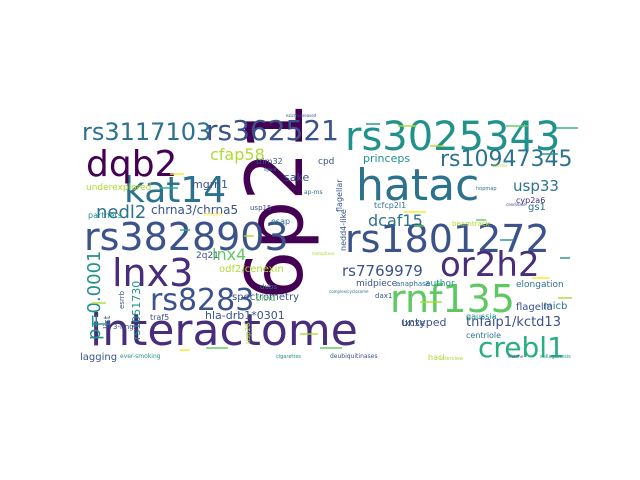 The height and width of the screenshot is (480, 640). I want to click on word-spectrometry: spectrometry, so click(265, 297).